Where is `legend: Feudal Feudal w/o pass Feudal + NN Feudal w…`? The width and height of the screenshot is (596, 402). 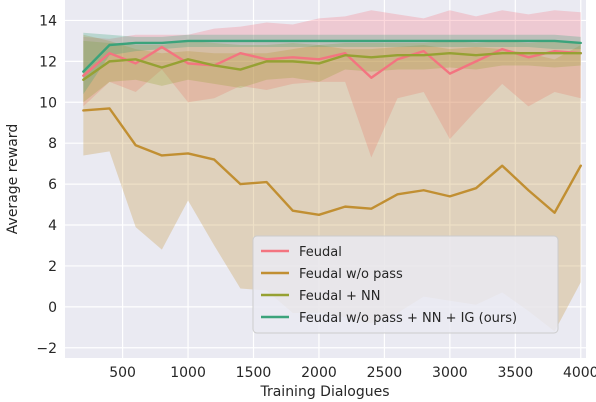 legend: Feudal Feudal w/o pass Feudal + NN Feudal w… is located at coordinates (405, 284).